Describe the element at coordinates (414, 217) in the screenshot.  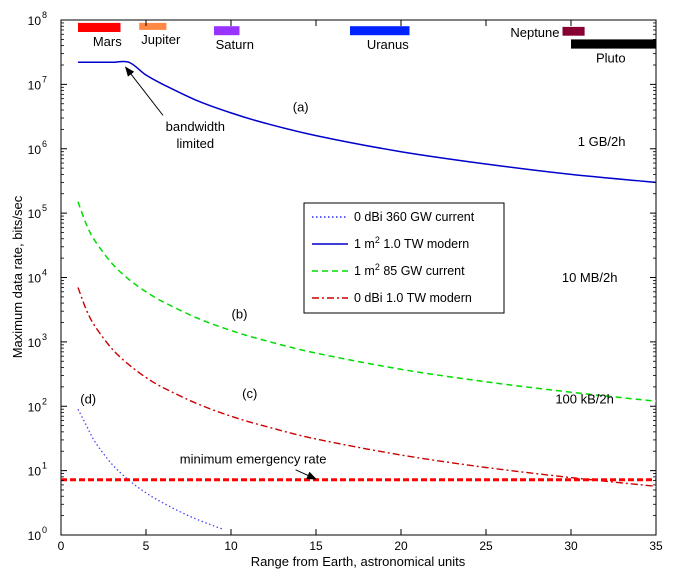
I see `legend-entry: 0 dBi 360 GW current` at that location.